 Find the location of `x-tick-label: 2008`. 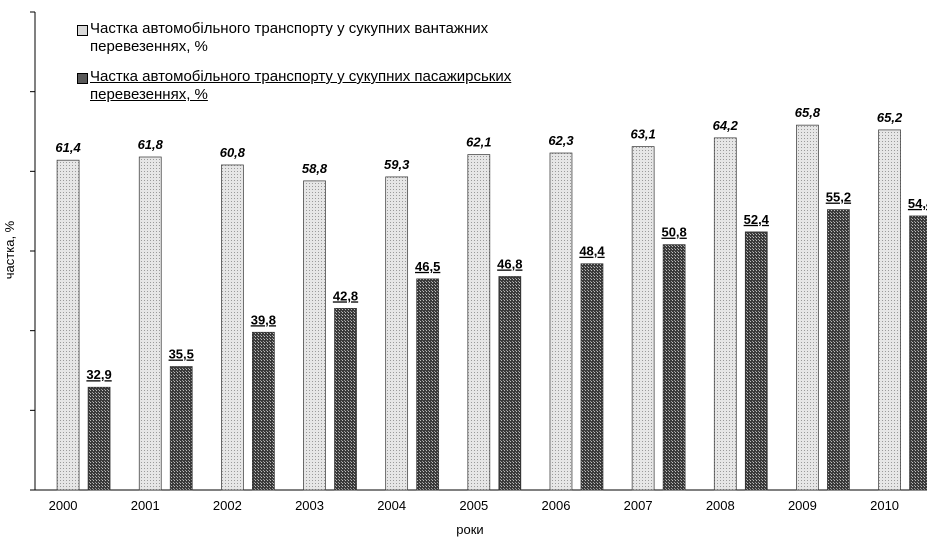

x-tick-label: 2008 is located at coordinates (720, 505).